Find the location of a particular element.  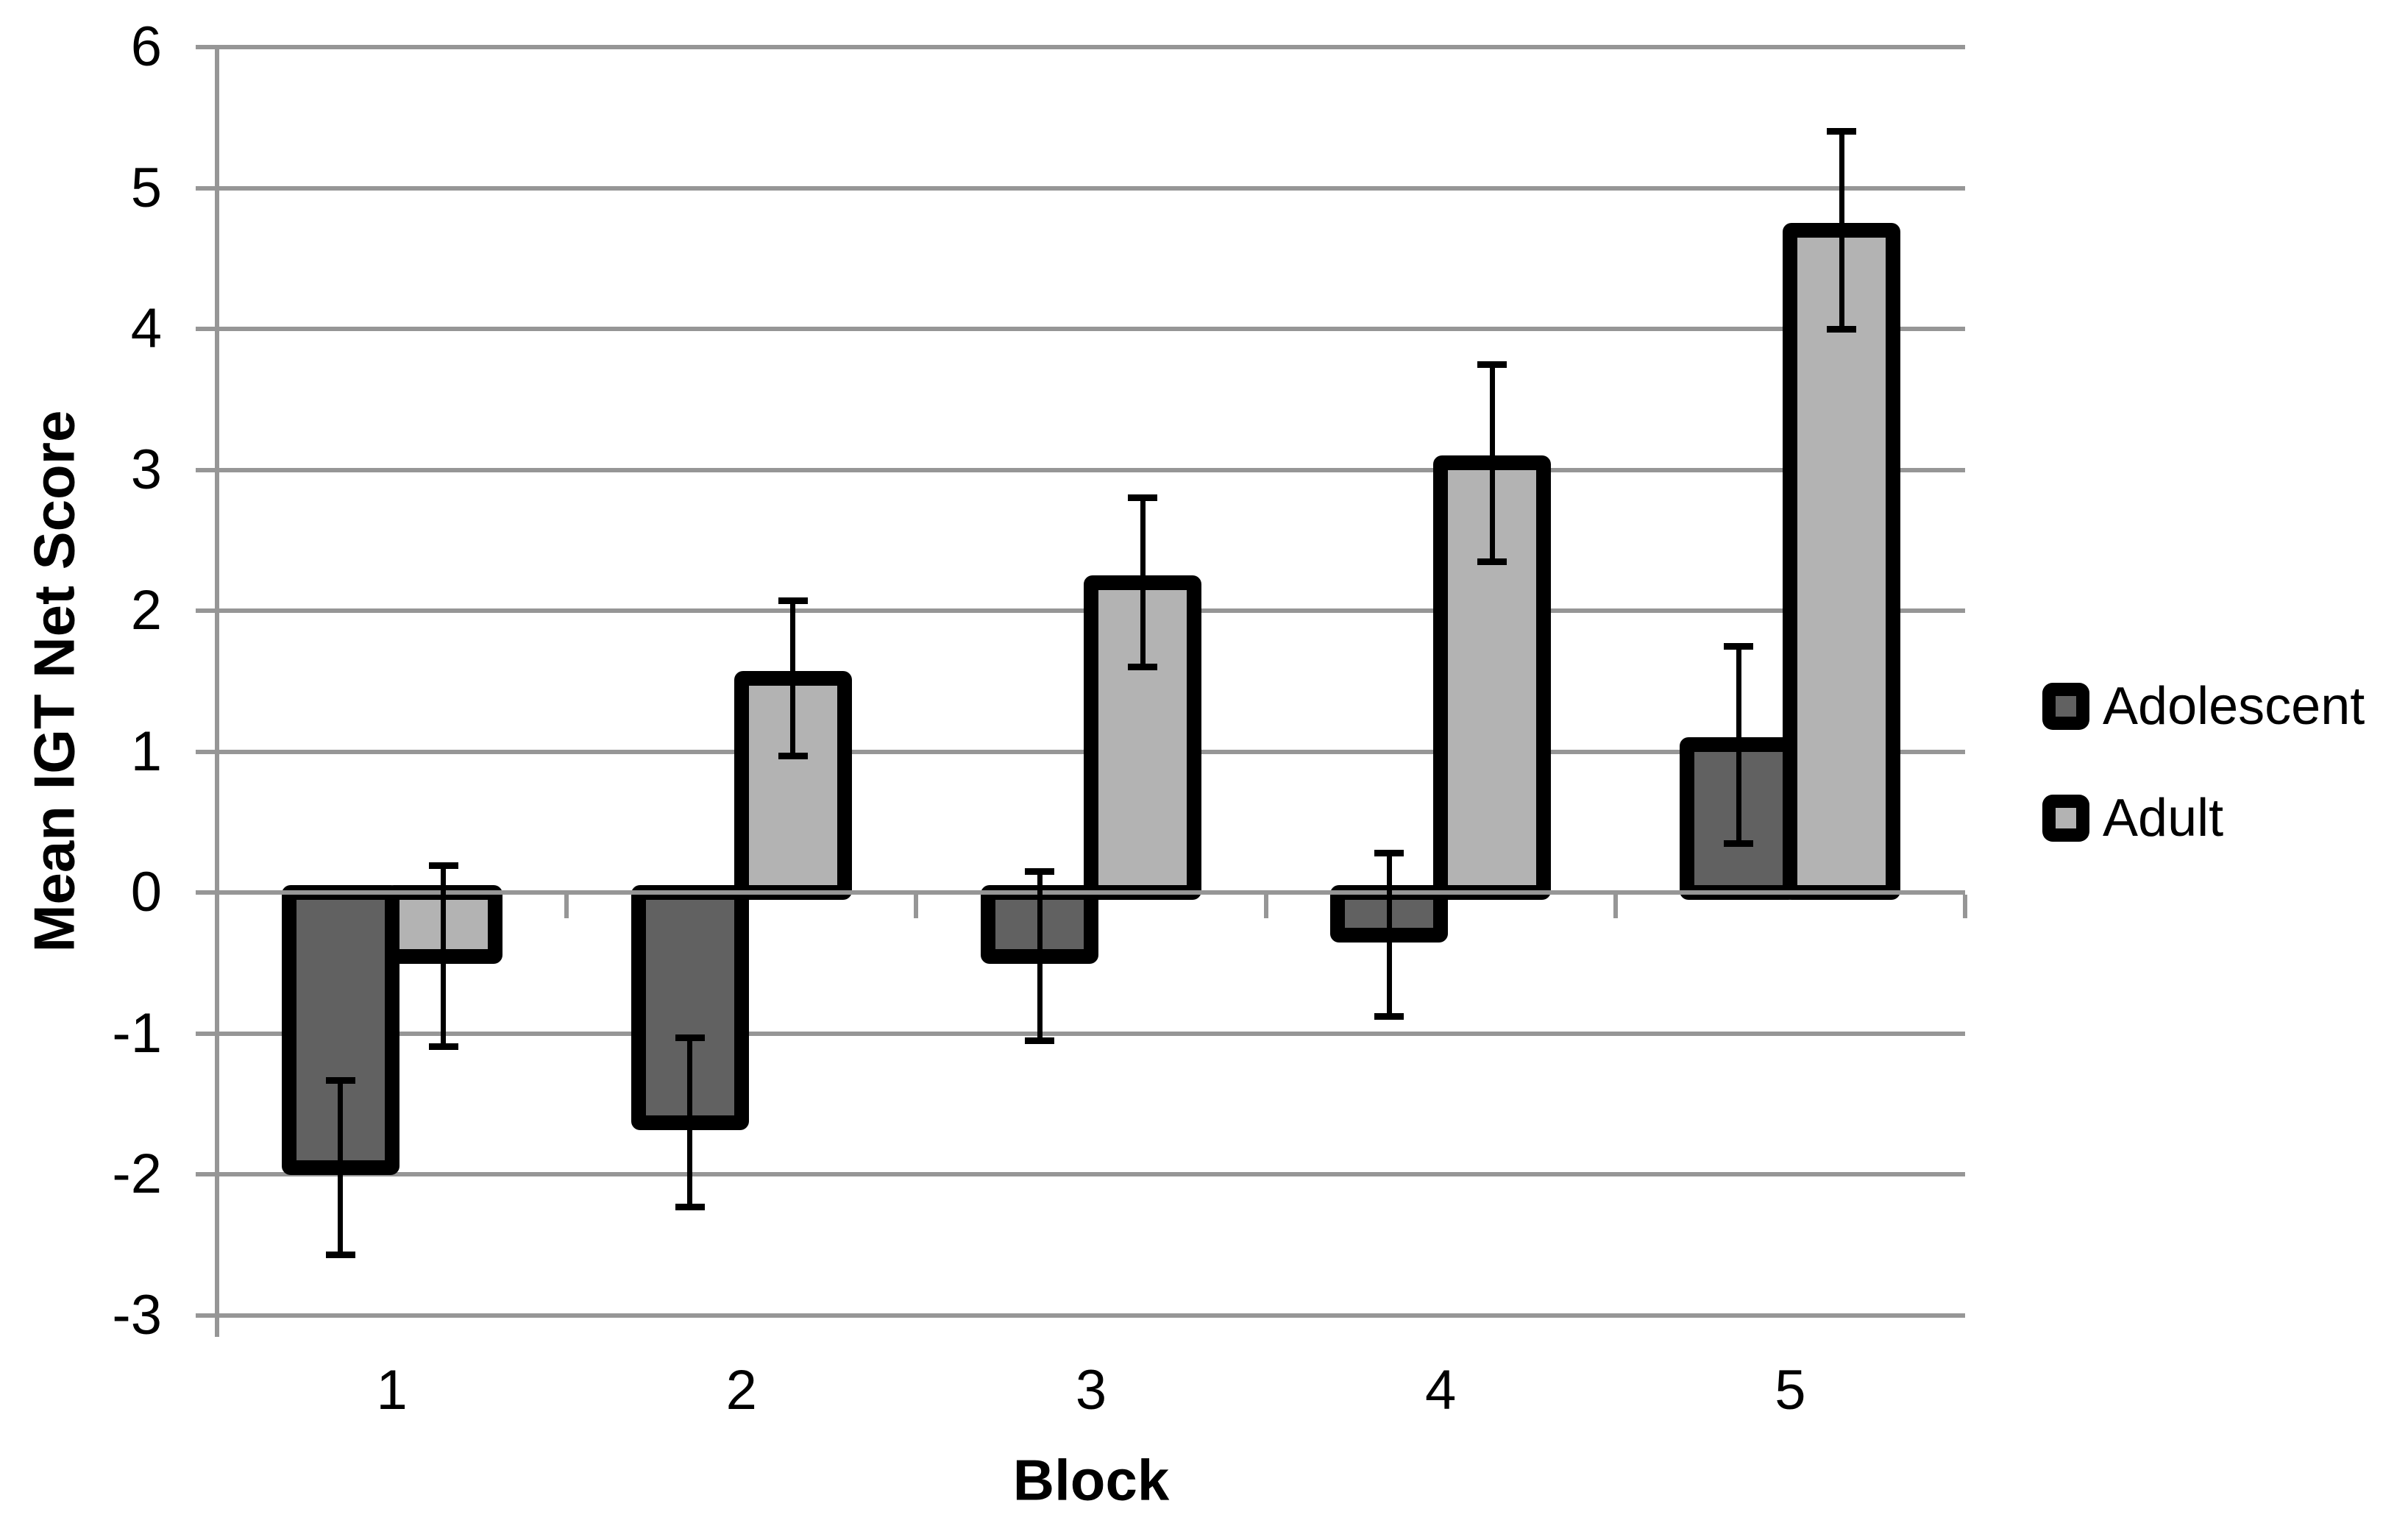

y-axis-line is located at coordinates (217, 691).